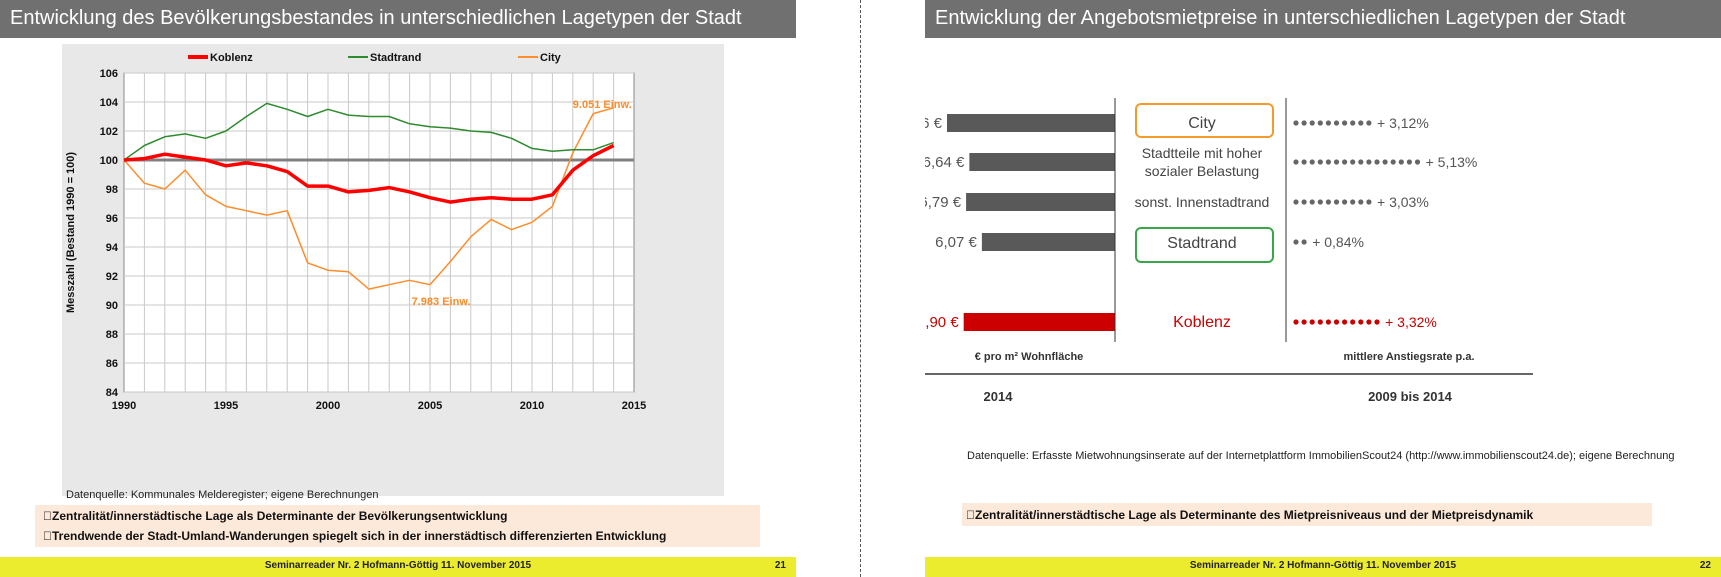  Describe the element at coordinates (109, 103) in the screenshot. I see `y-tick-label: 104` at that location.